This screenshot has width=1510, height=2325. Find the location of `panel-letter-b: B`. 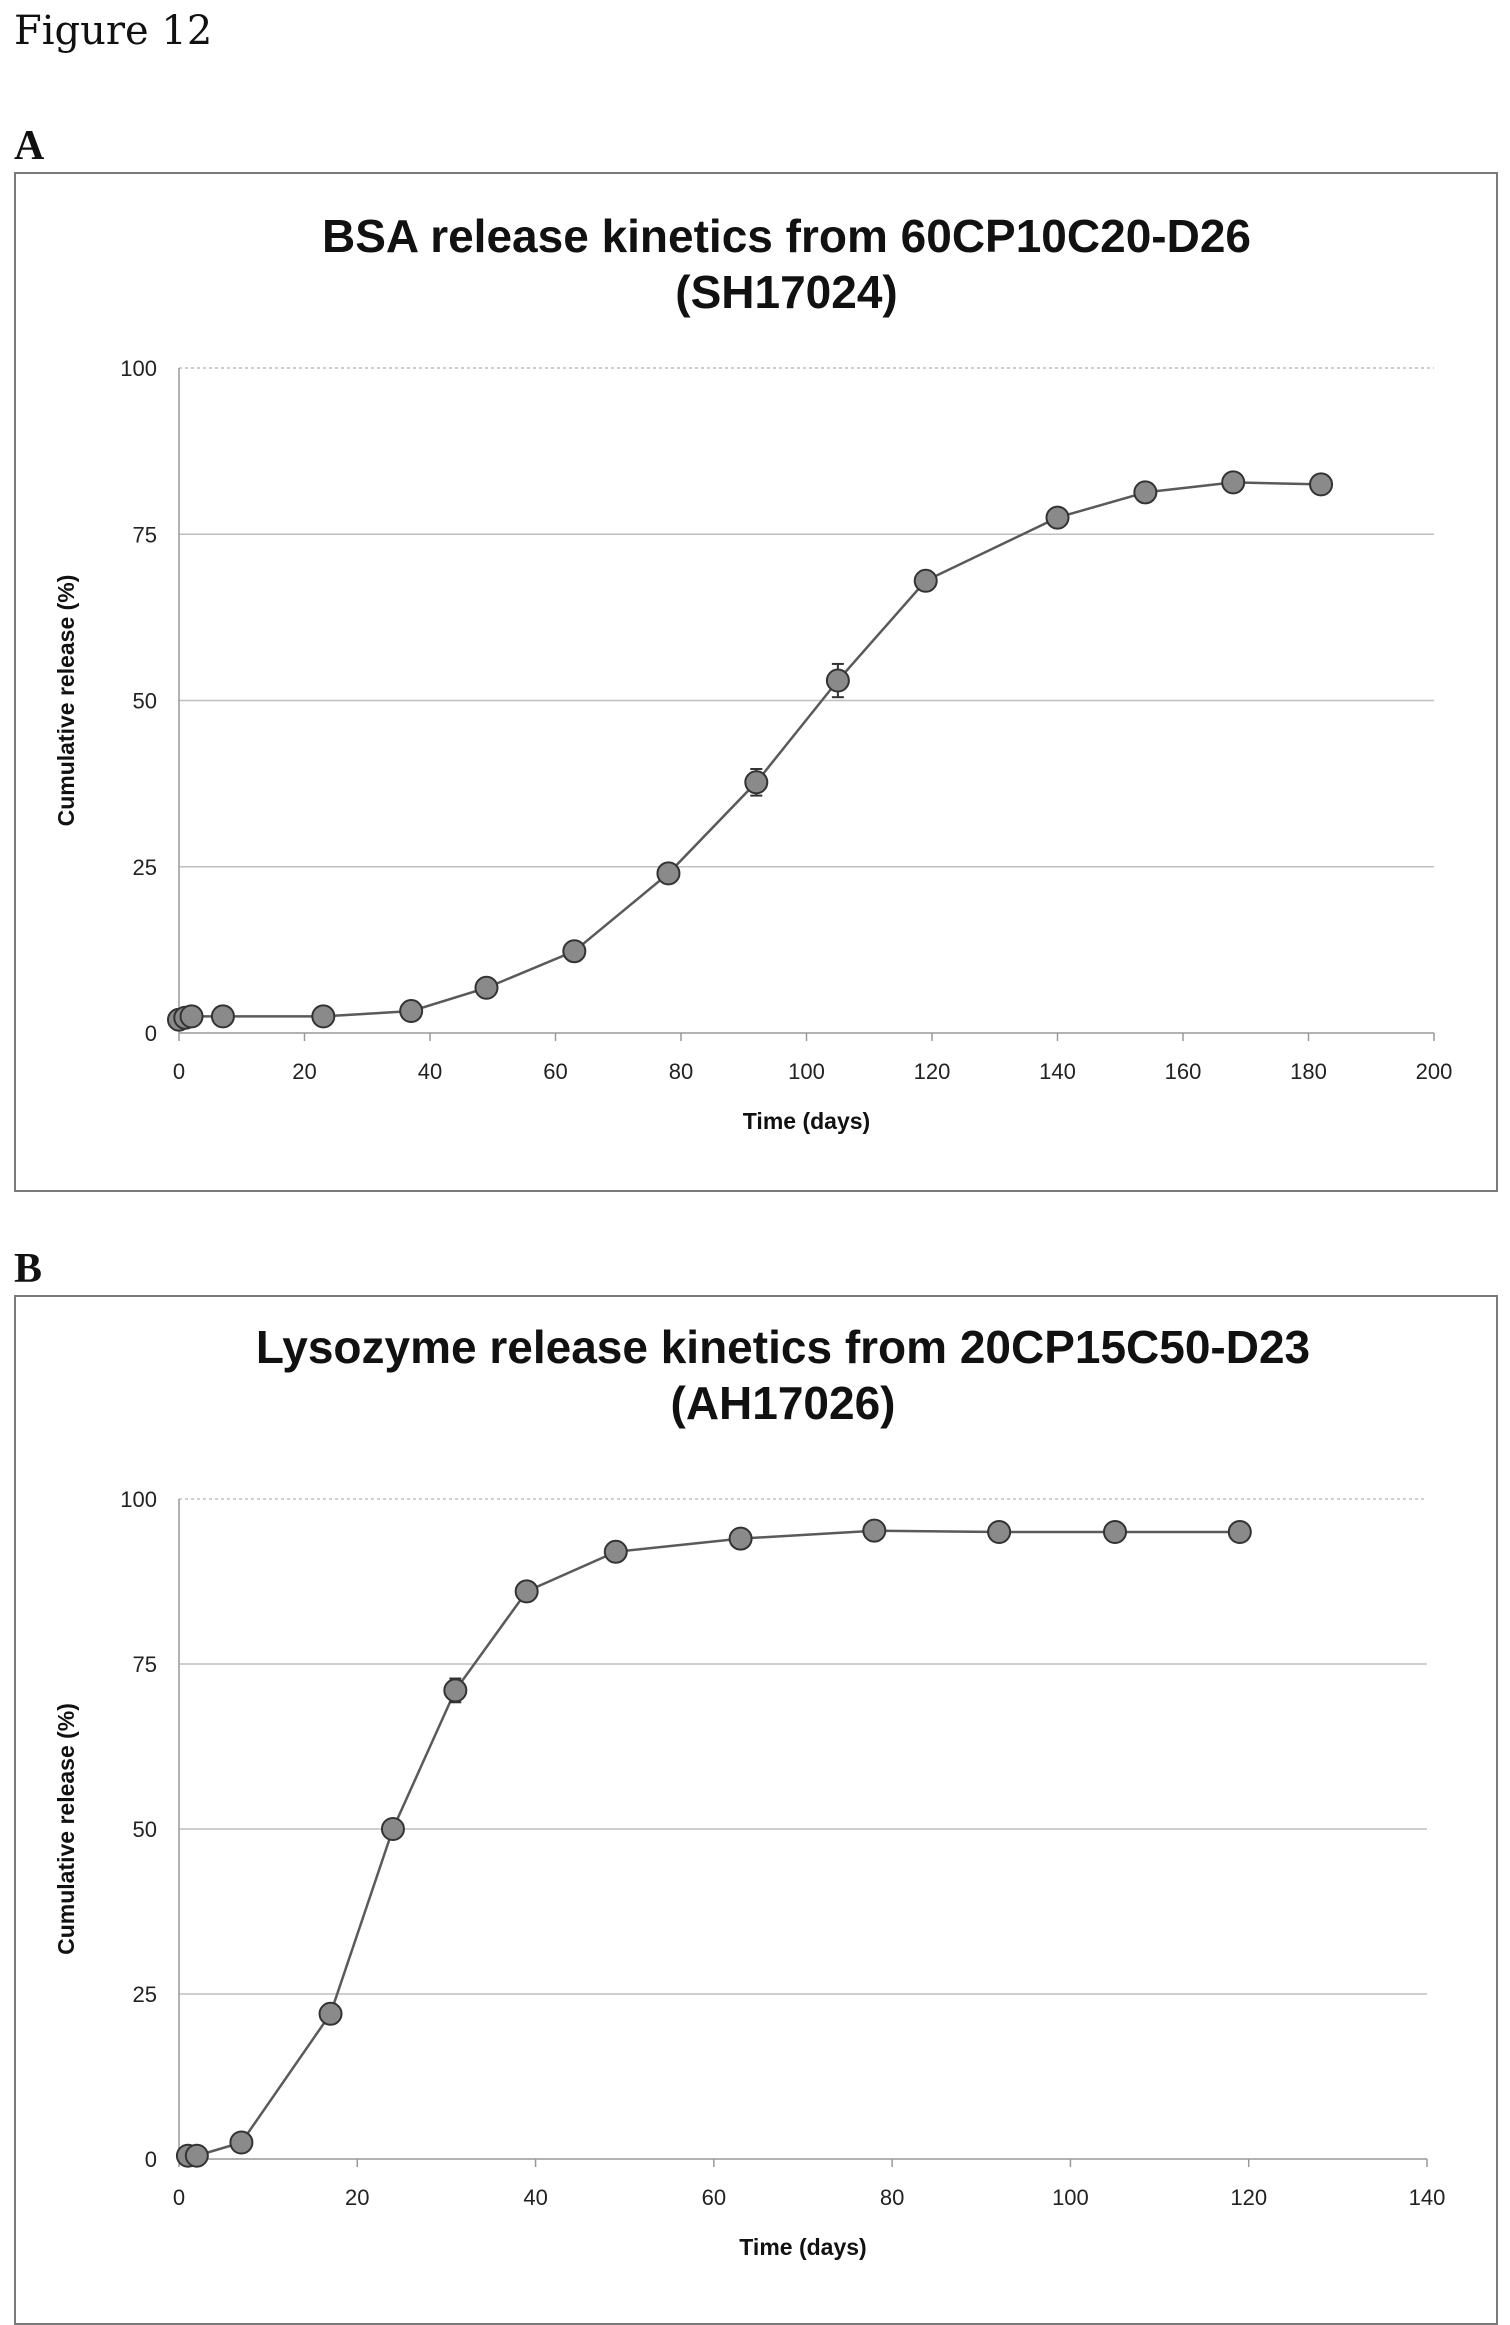

panel-letter-b: B is located at coordinates (28, 1269).